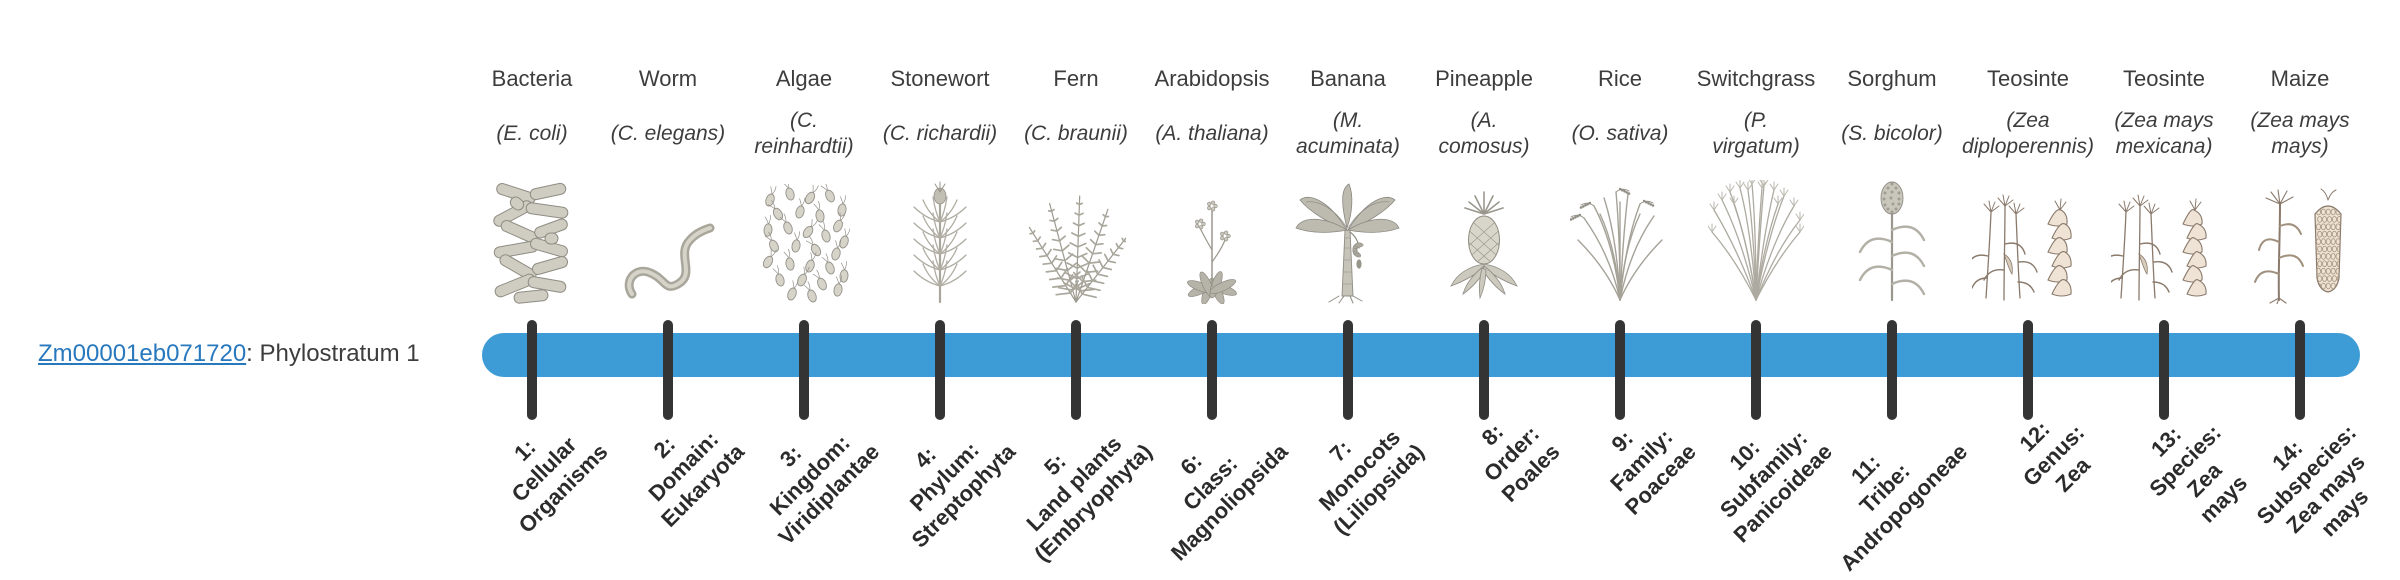 The image size is (2400, 580). What do you see at coordinates (1619, 78) in the screenshot?
I see `organism-name: Rice` at bounding box center [1619, 78].